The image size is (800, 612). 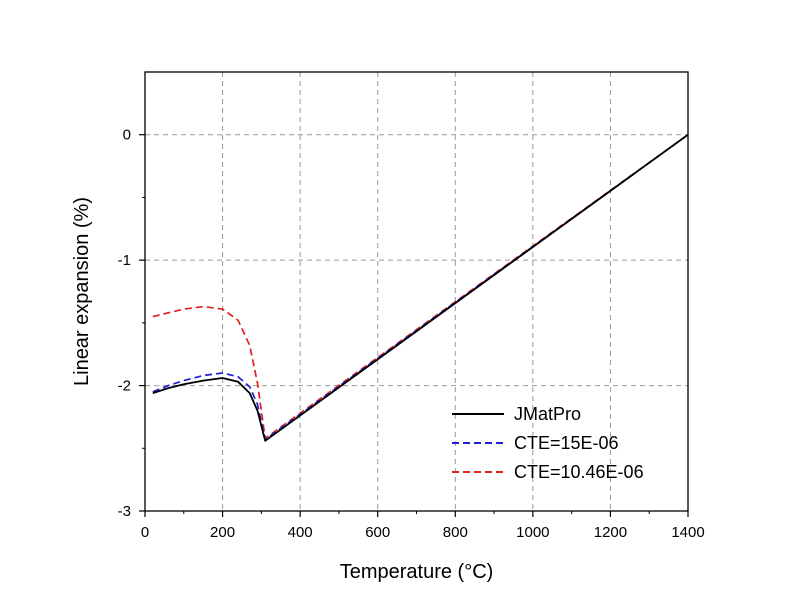 I want to click on x-tick-label: 1200, so click(x=610, y=532).